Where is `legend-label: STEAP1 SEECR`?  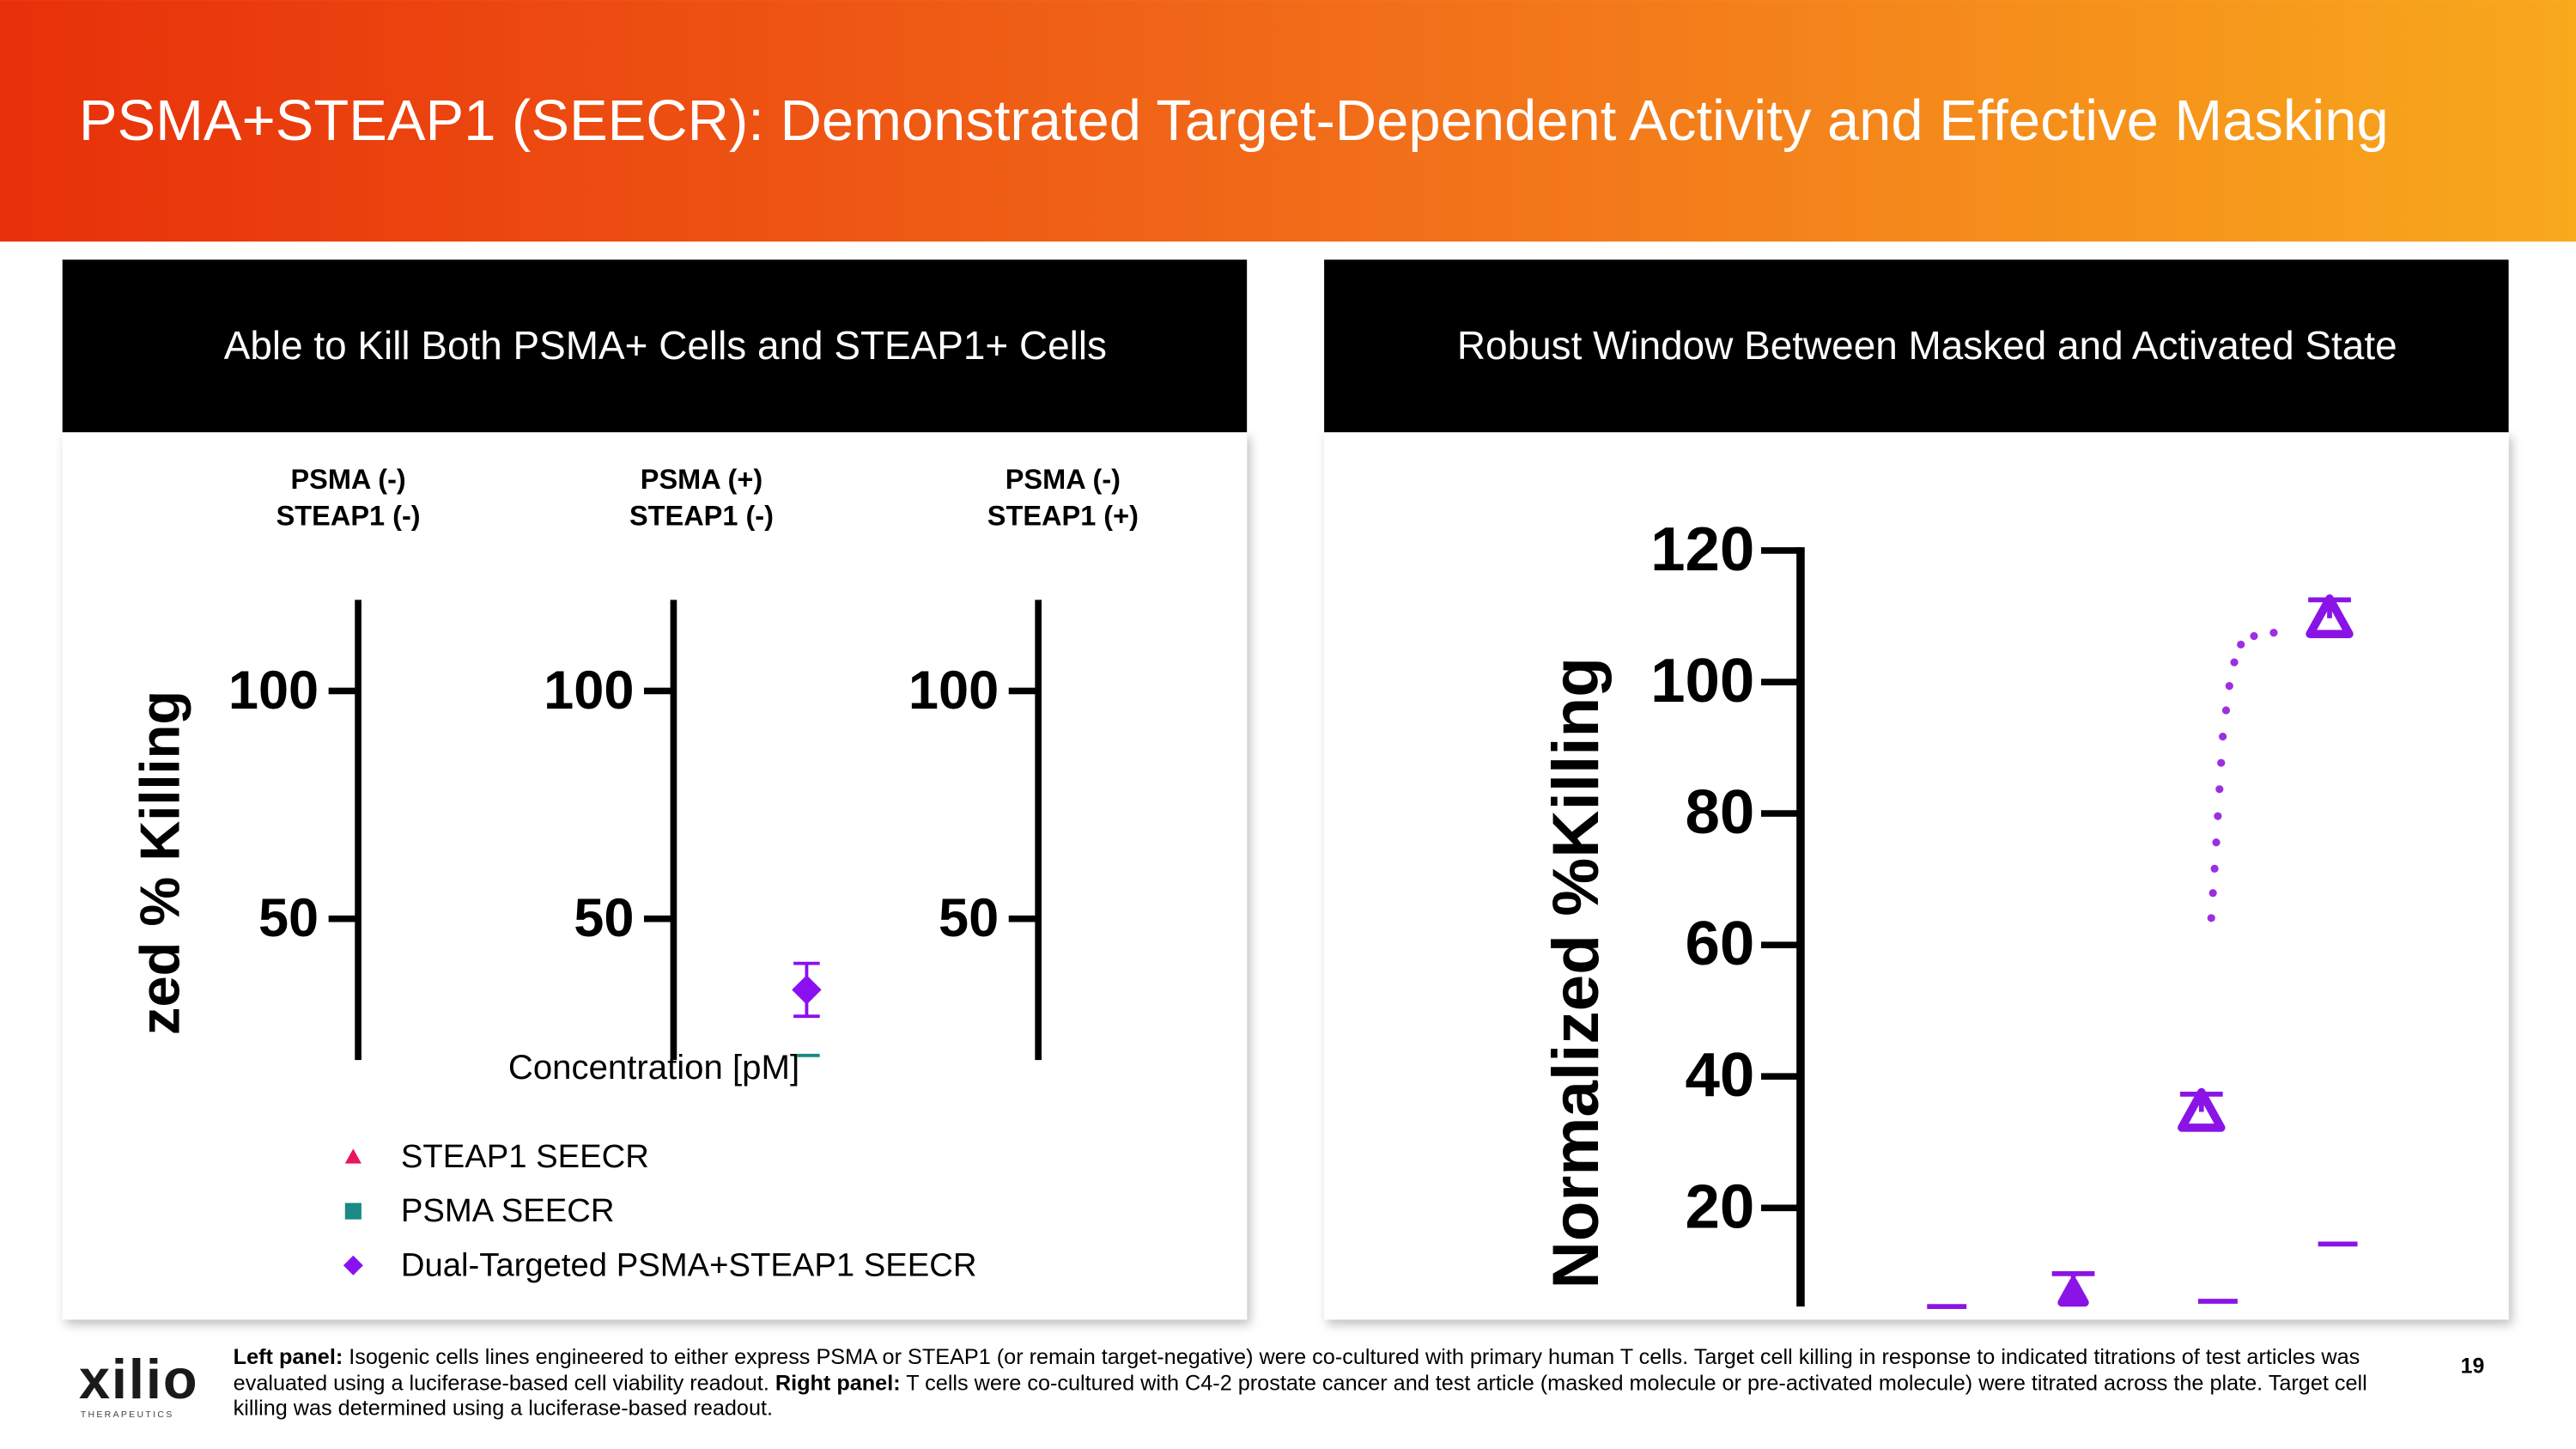 legend-label: STEAP1 SEECR is located at coordinates (525, 1156).